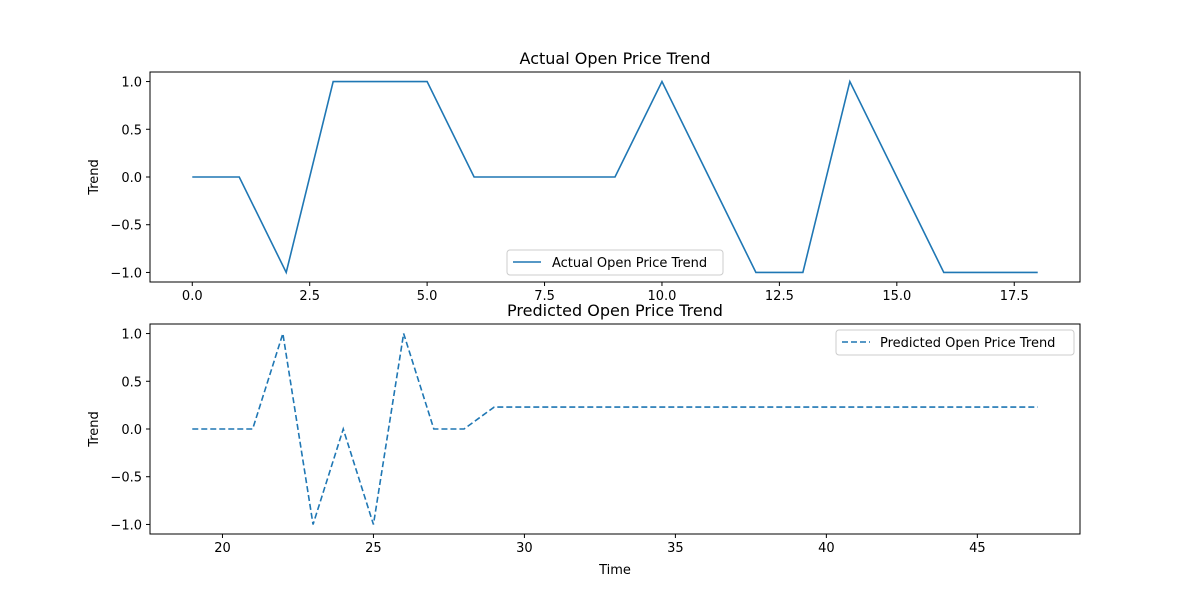 Image resolution: width=1200 pixels, height=600 pixels. Describe the element at coordinates (614, 570) in the screenshot. I see `predicted-x-axis-title: Time` at that location.